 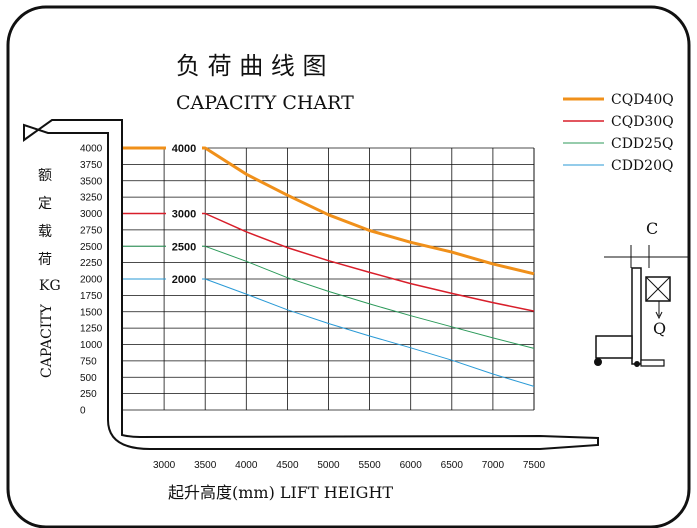 I want to click on q-arrow-head, so click(x=659, y=315).